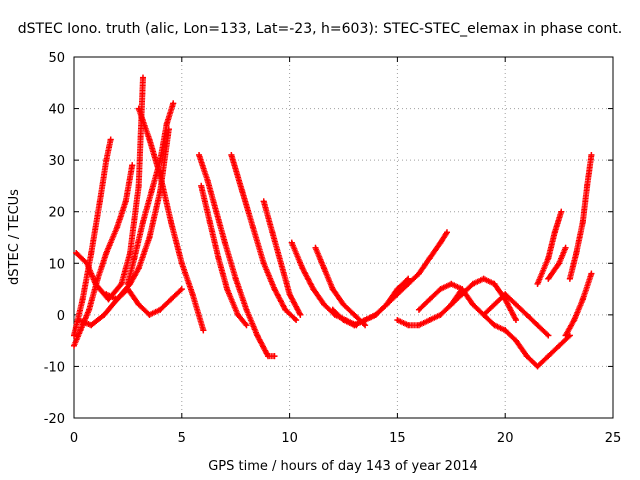 This screenshot has height=480, width=640. Describe the element at coordinates (56, 58) in the screenshot. I see `y-tick-label: 50` at that location.